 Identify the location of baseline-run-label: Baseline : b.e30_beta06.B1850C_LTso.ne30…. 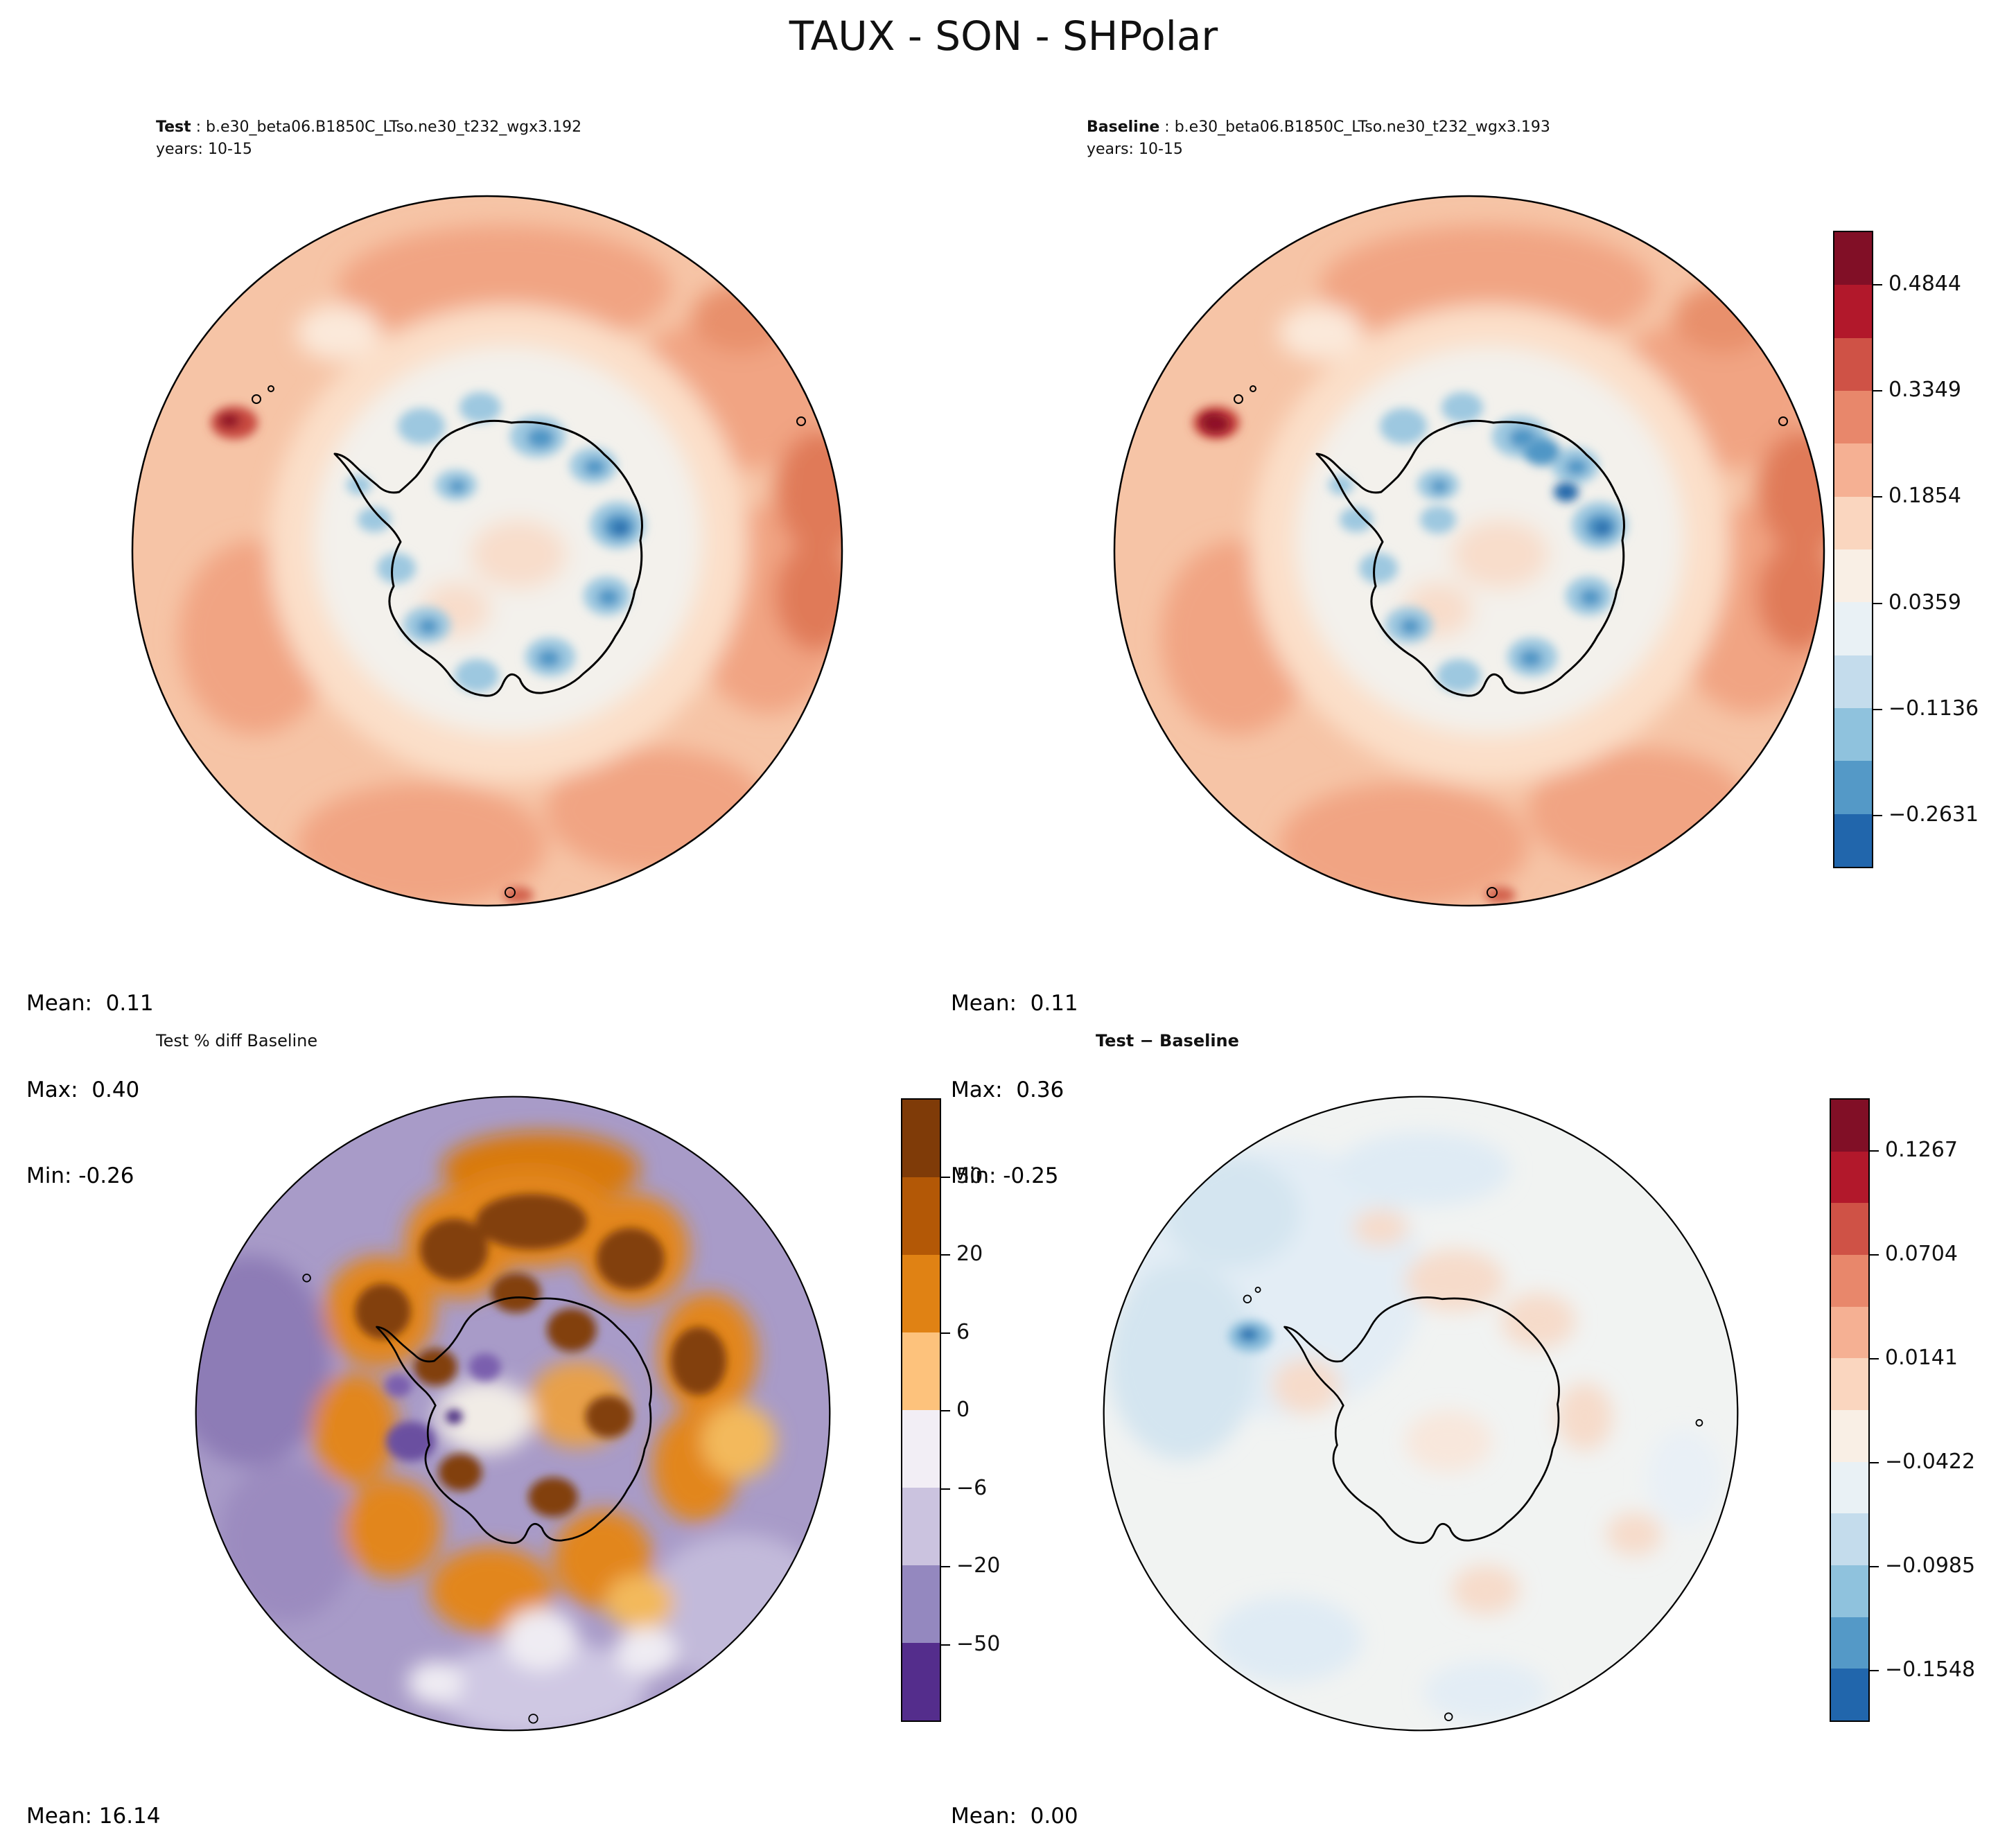
(1318, 127).